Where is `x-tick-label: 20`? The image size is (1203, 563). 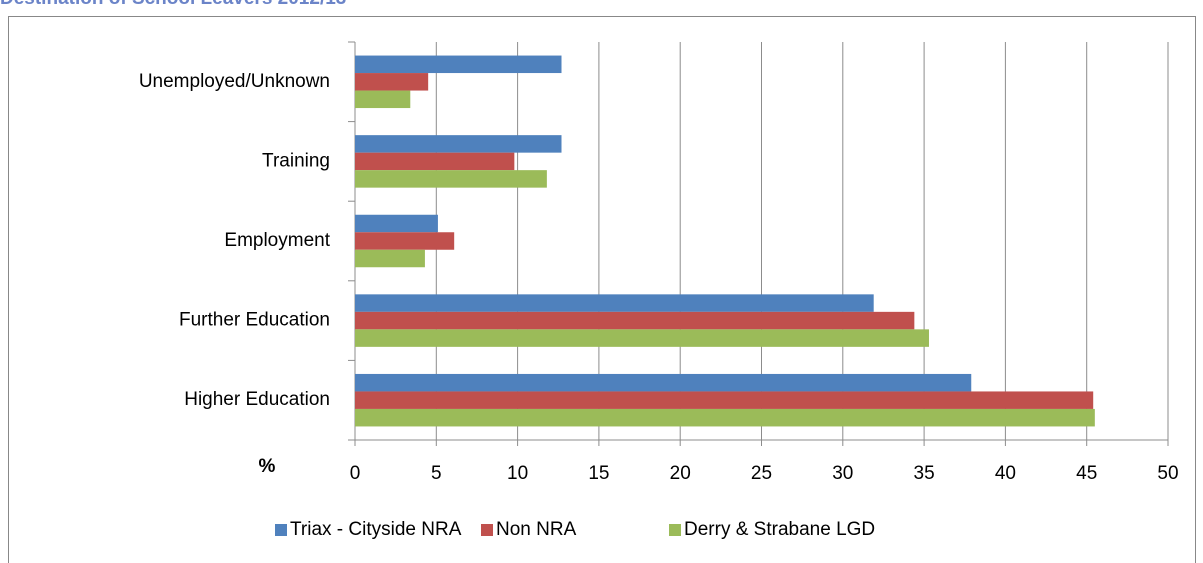
x-tick-label: 20 is located at coordinates (680, 473).